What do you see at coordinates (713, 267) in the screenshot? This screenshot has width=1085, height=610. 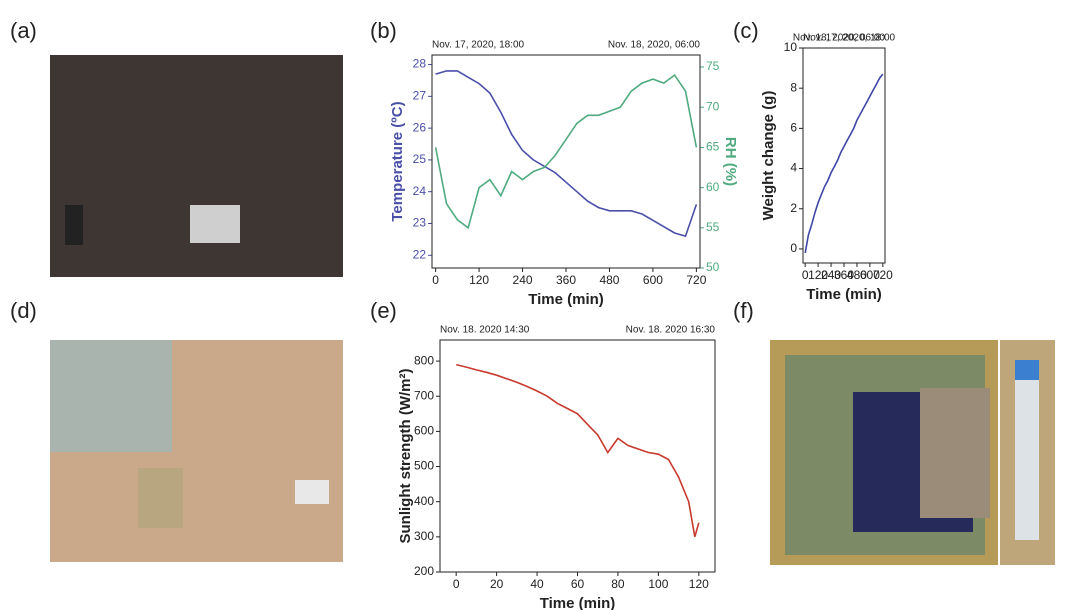 I see `y2-tick-label: 50` at bounding box center [713, 267].